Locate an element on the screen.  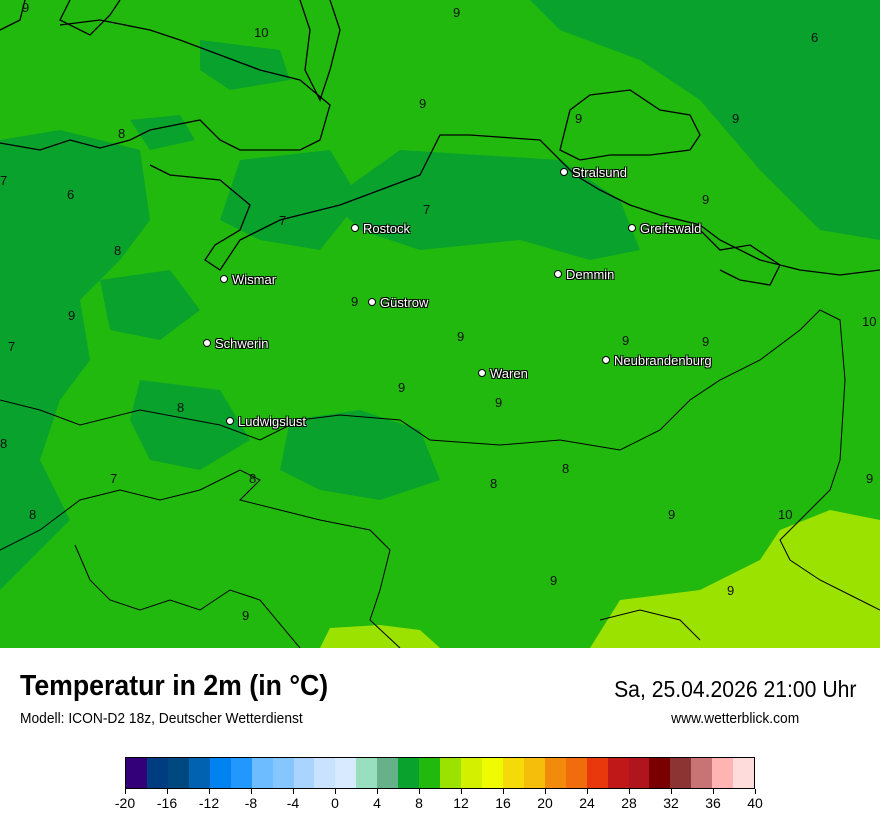
legend-tick-label: 0 is located at coordinates (335, 803).